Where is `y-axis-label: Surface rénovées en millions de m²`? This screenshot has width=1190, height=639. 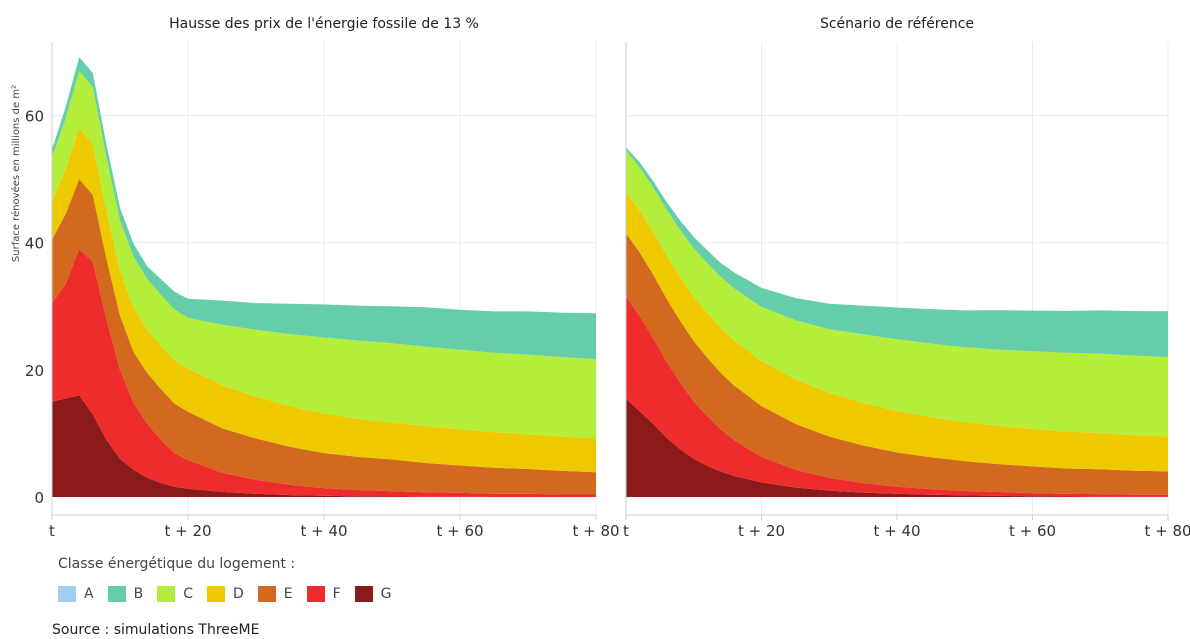
y-axis-label: Surface rénovées en millions de m² is located at coordinates (16, 173).